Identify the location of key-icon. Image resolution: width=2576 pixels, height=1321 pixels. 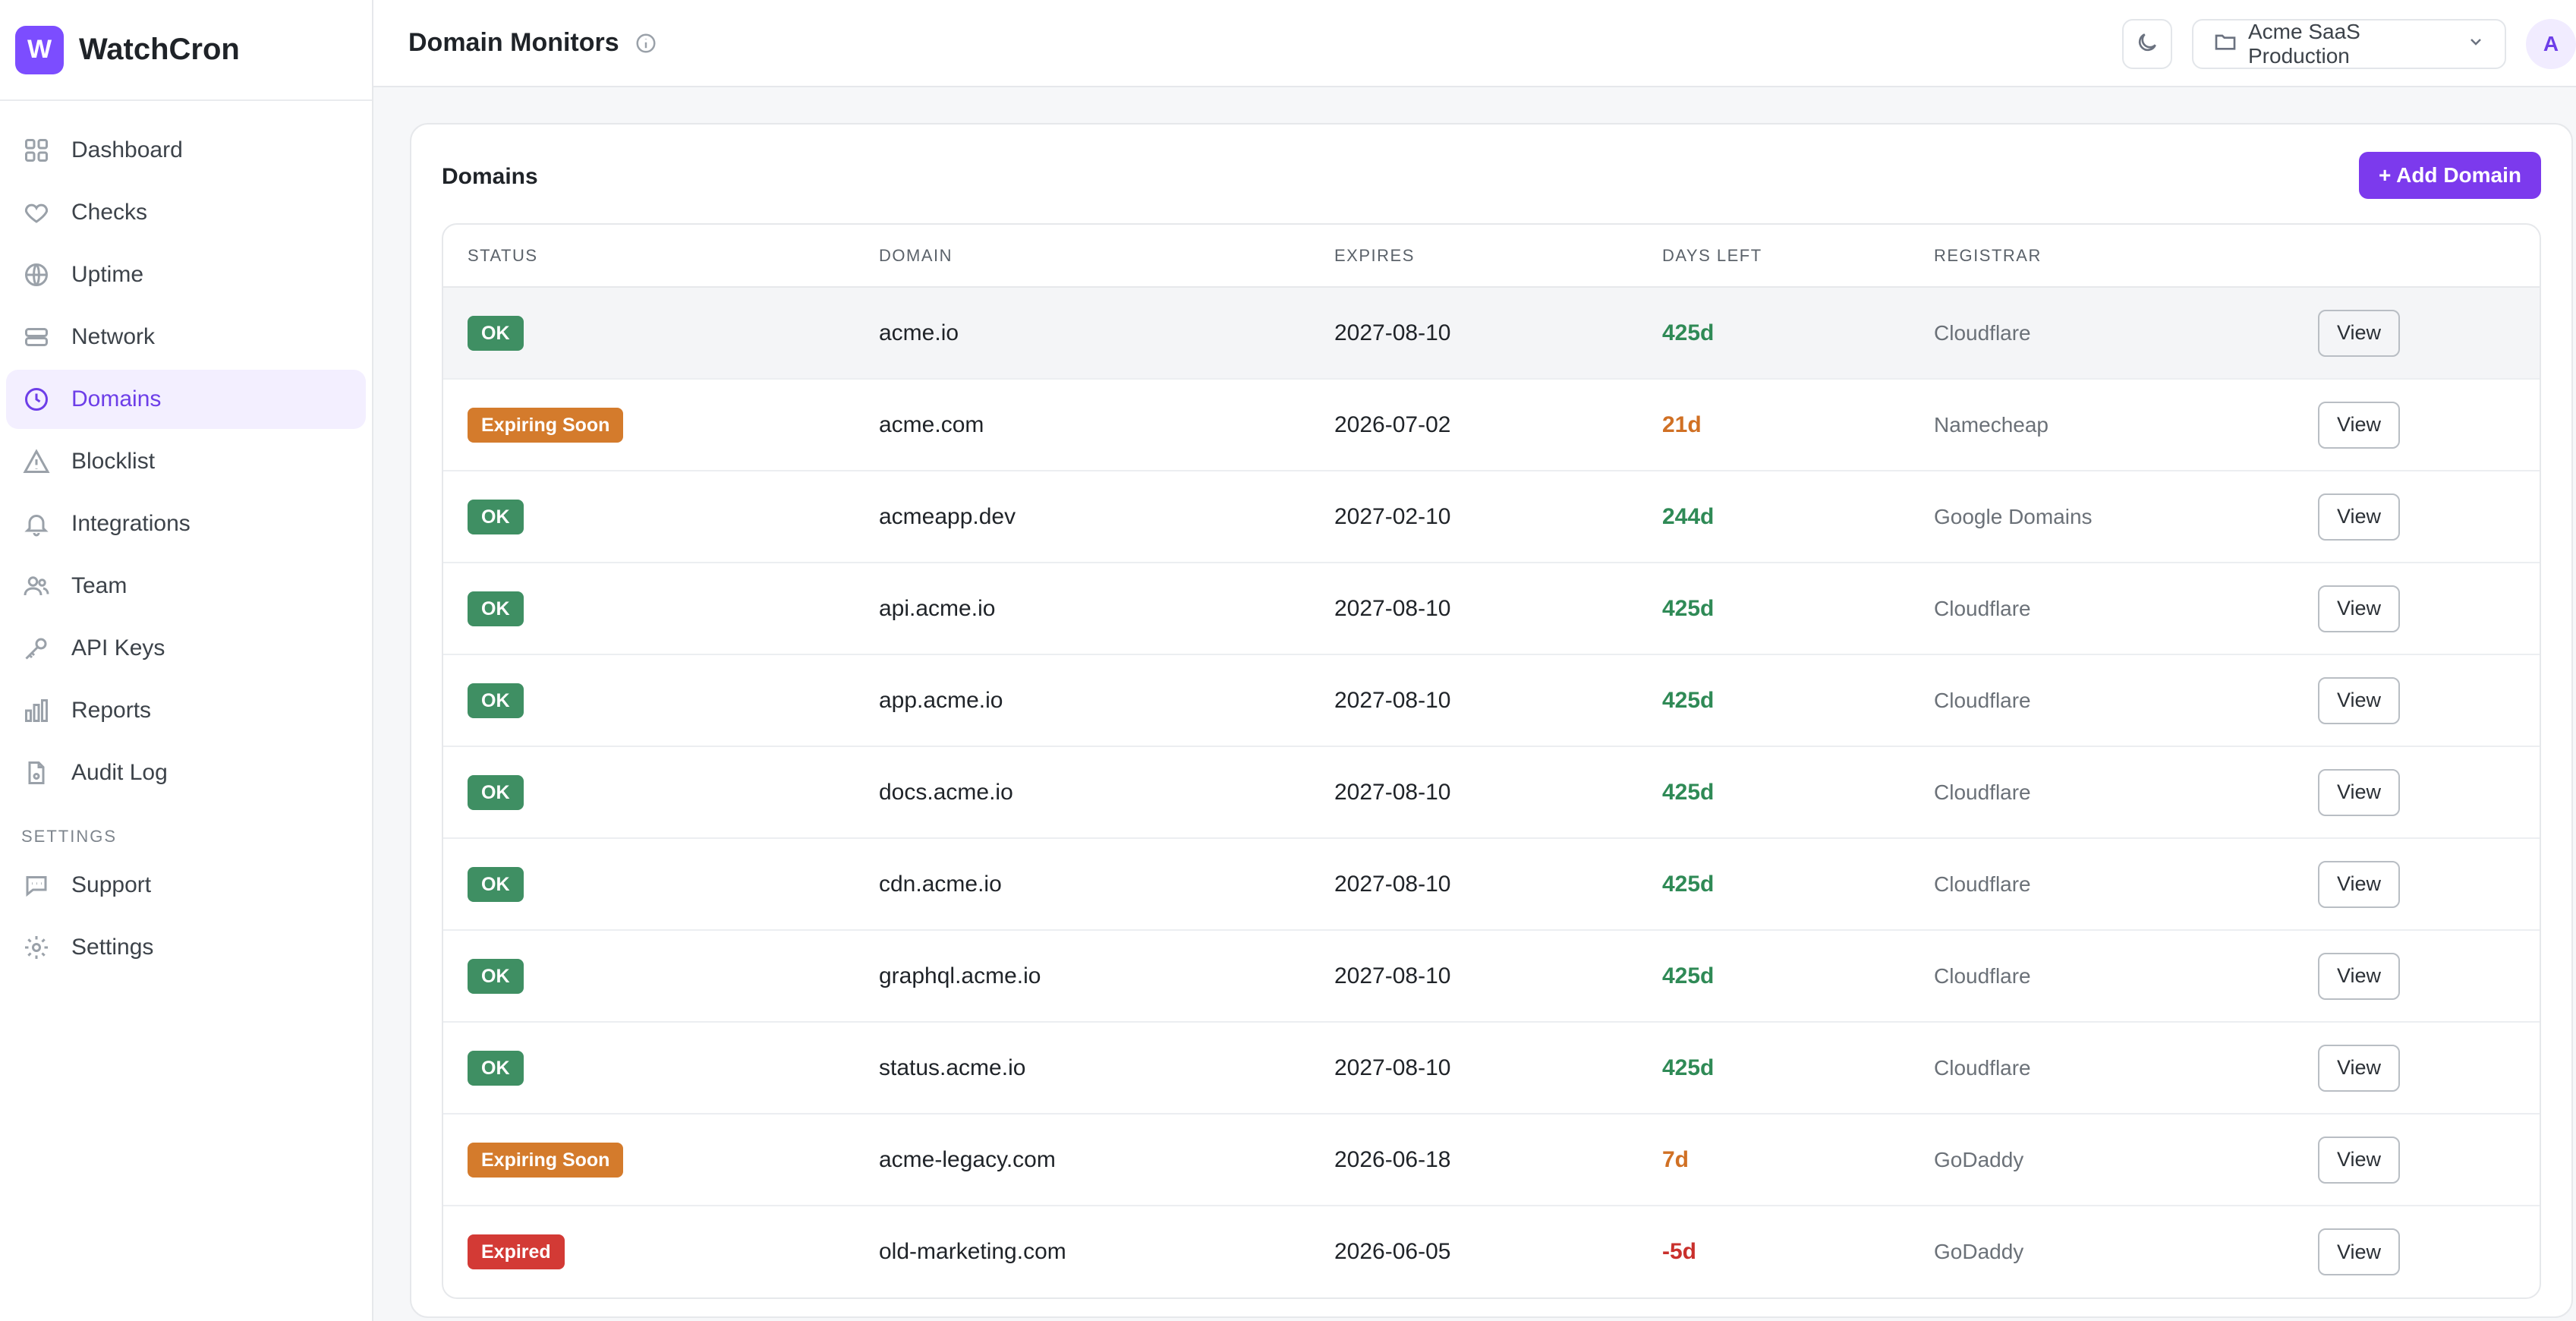
(36, 648).